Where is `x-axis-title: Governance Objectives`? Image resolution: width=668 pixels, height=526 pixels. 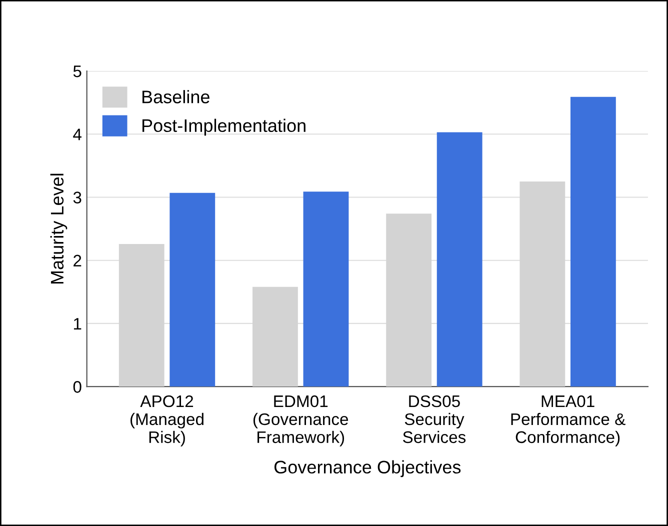 x-axis-title: Governance Objectives is located at coordinates (367, 469).